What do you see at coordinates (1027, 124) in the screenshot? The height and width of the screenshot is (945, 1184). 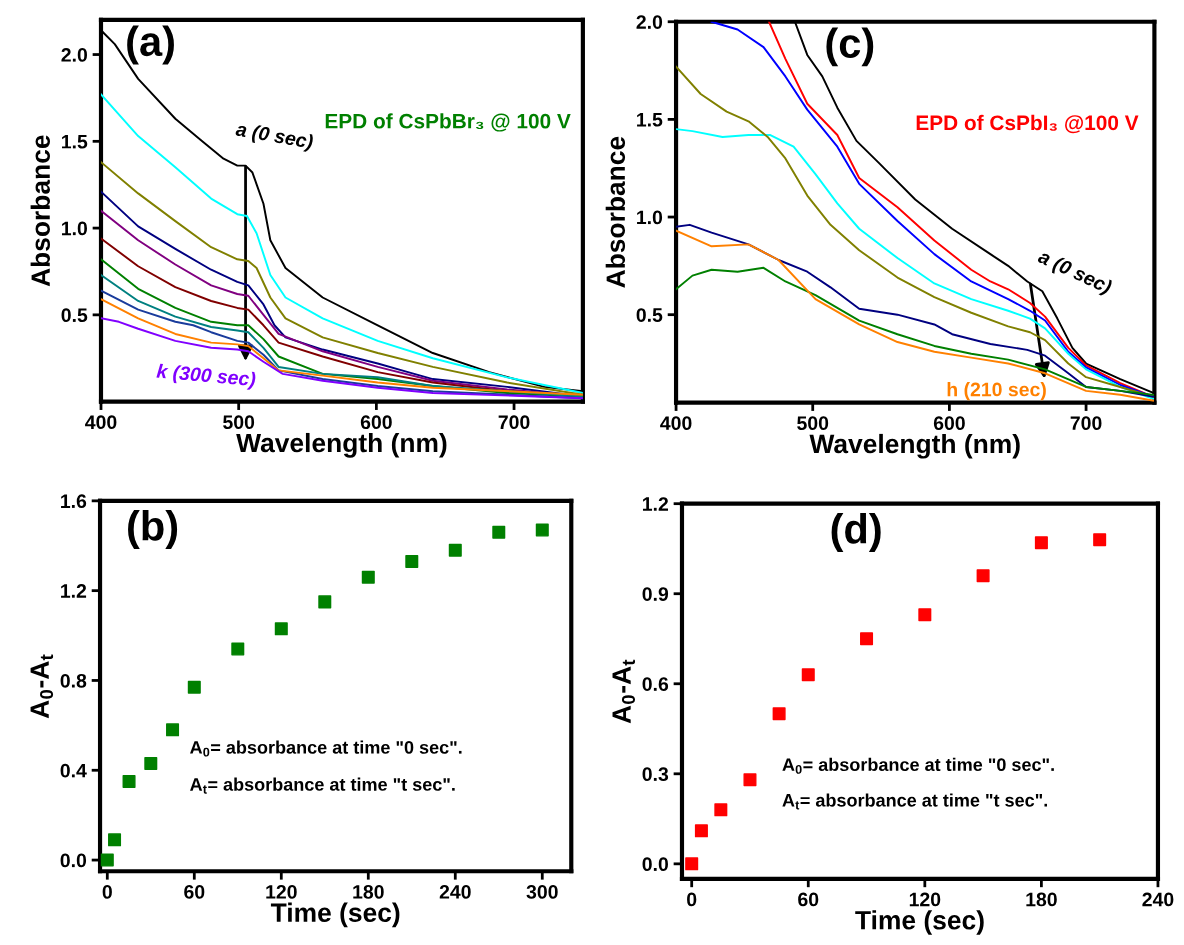 I see `annotation: EPD of CsPbI₃ @100 V` at bounding box center [1027, 124].